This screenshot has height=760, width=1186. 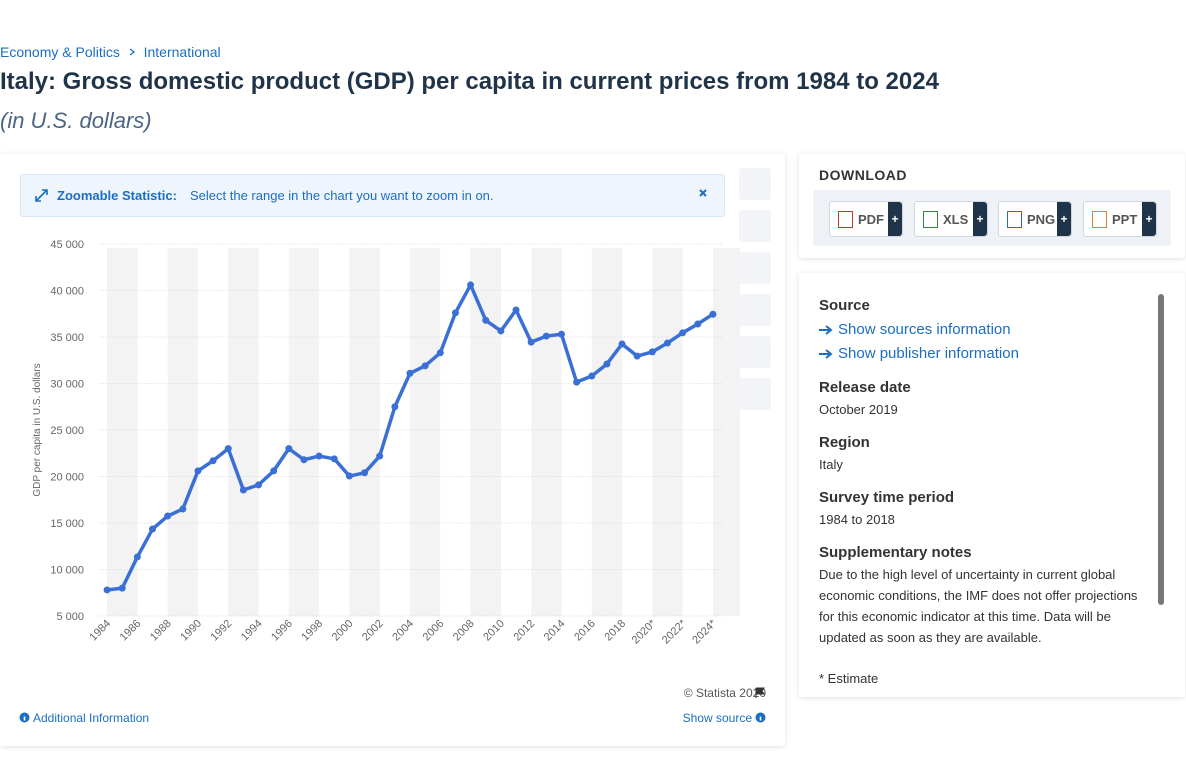 I want to click on chevron, so click(x=132, y=52).